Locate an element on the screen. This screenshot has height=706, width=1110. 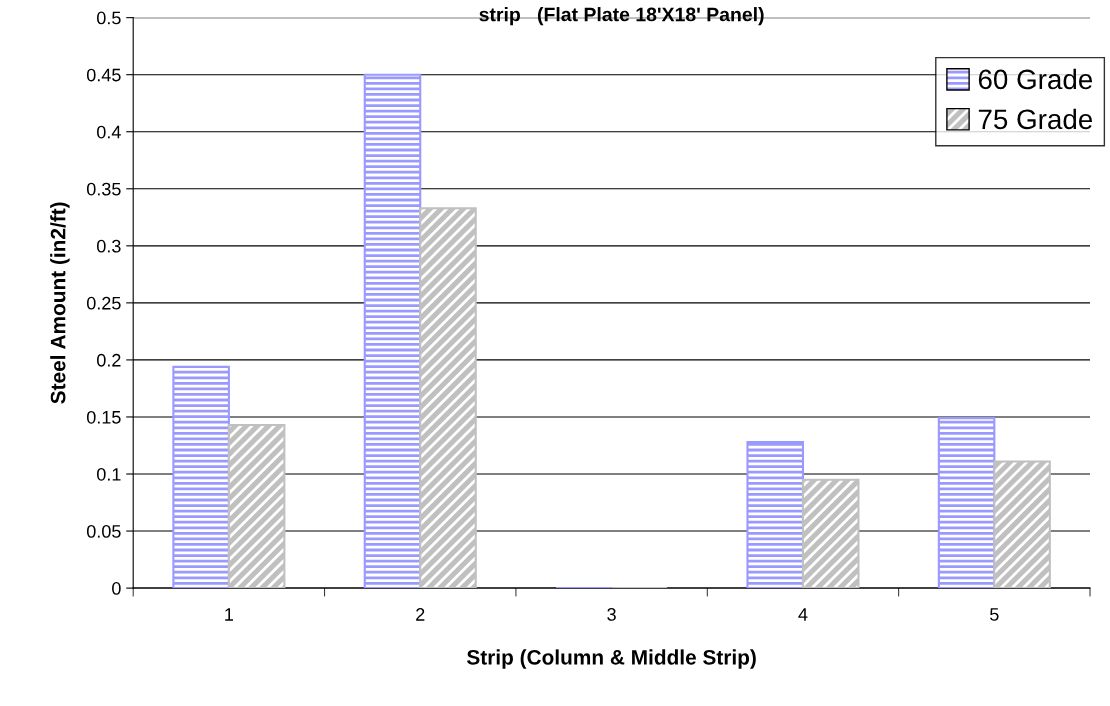
y-tick-label: 0.45 is located at coordinates (103, 75).